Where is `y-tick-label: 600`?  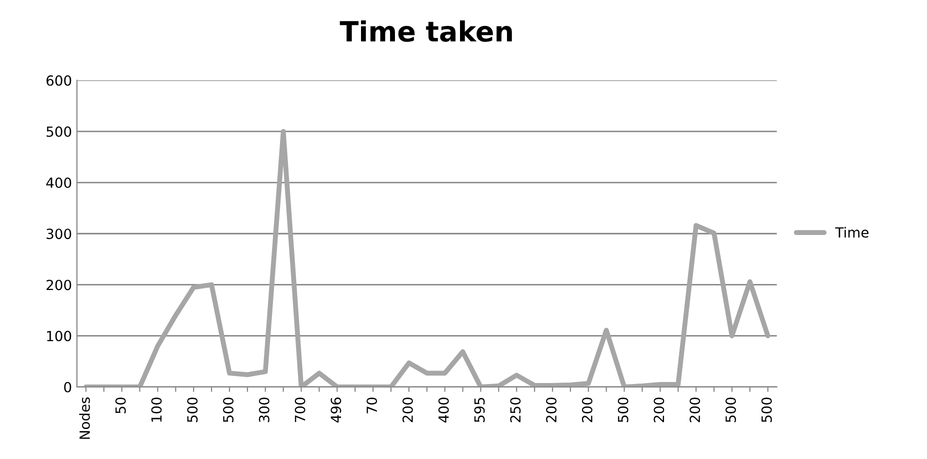
y-tick-label: 600 is located at coordinates (59, 80).